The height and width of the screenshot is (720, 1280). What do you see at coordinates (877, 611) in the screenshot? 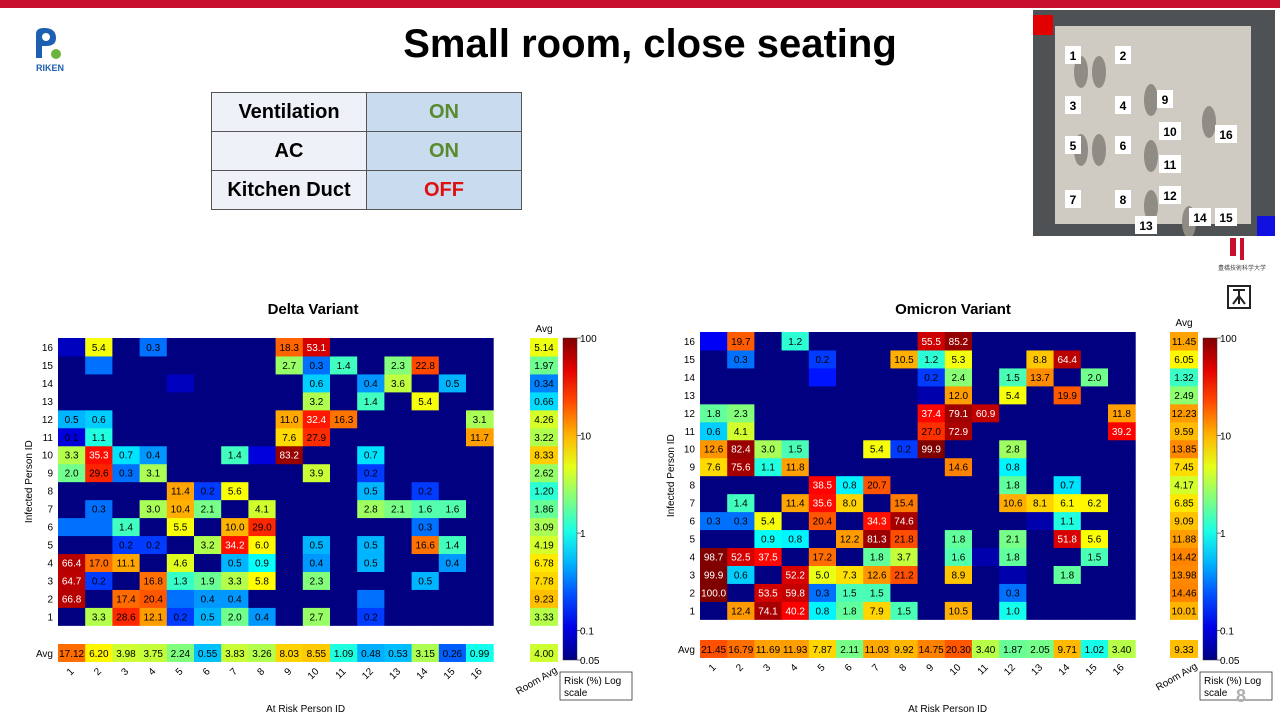
I see `cell-value-label: 7.9` at bounding box center [877, 611].